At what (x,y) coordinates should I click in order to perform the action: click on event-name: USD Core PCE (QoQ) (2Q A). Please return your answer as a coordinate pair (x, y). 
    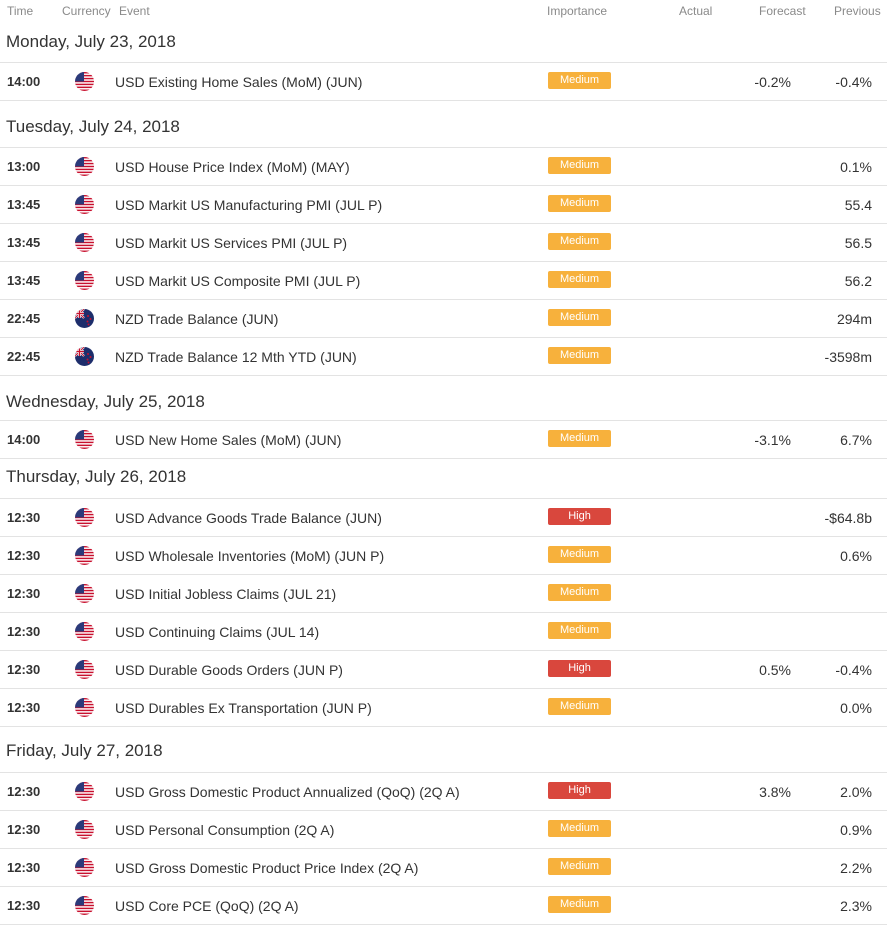
    Looking at the image, I should click on (207, 906).